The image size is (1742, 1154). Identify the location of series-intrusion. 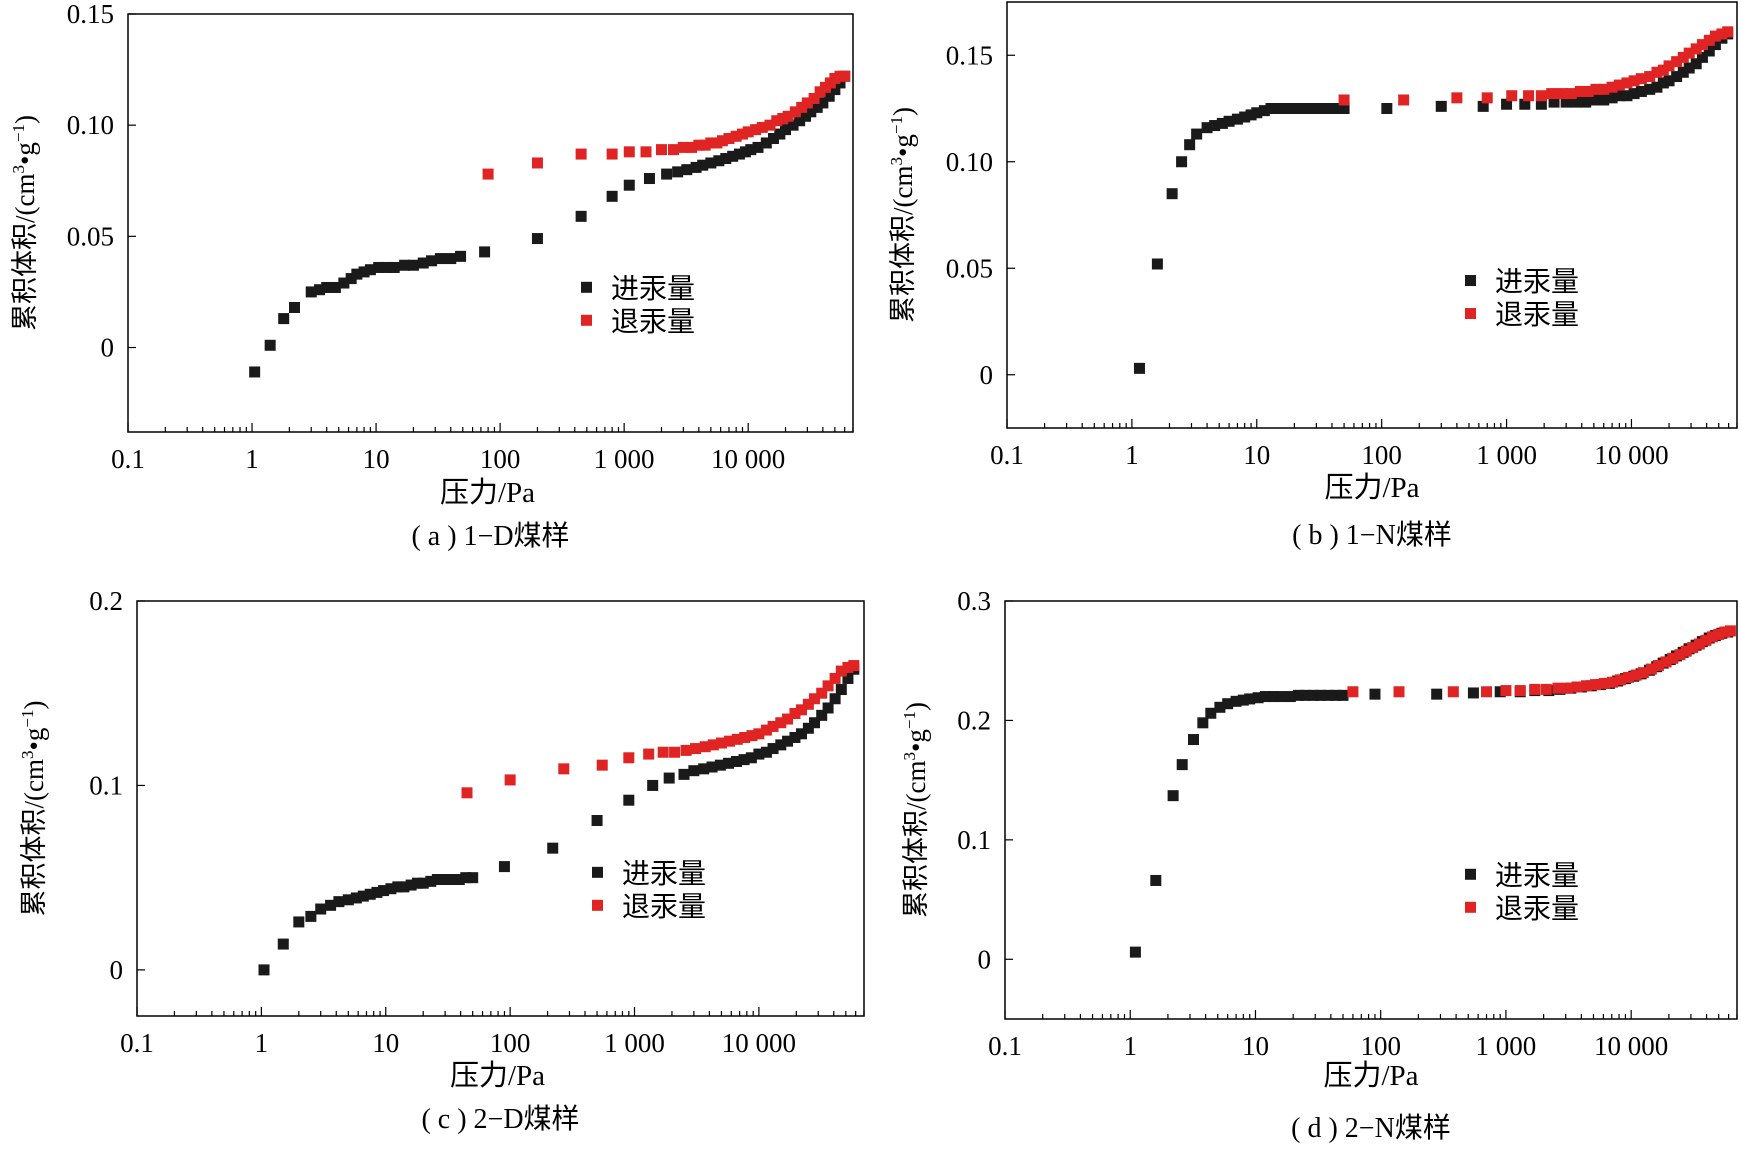
(550, 224).